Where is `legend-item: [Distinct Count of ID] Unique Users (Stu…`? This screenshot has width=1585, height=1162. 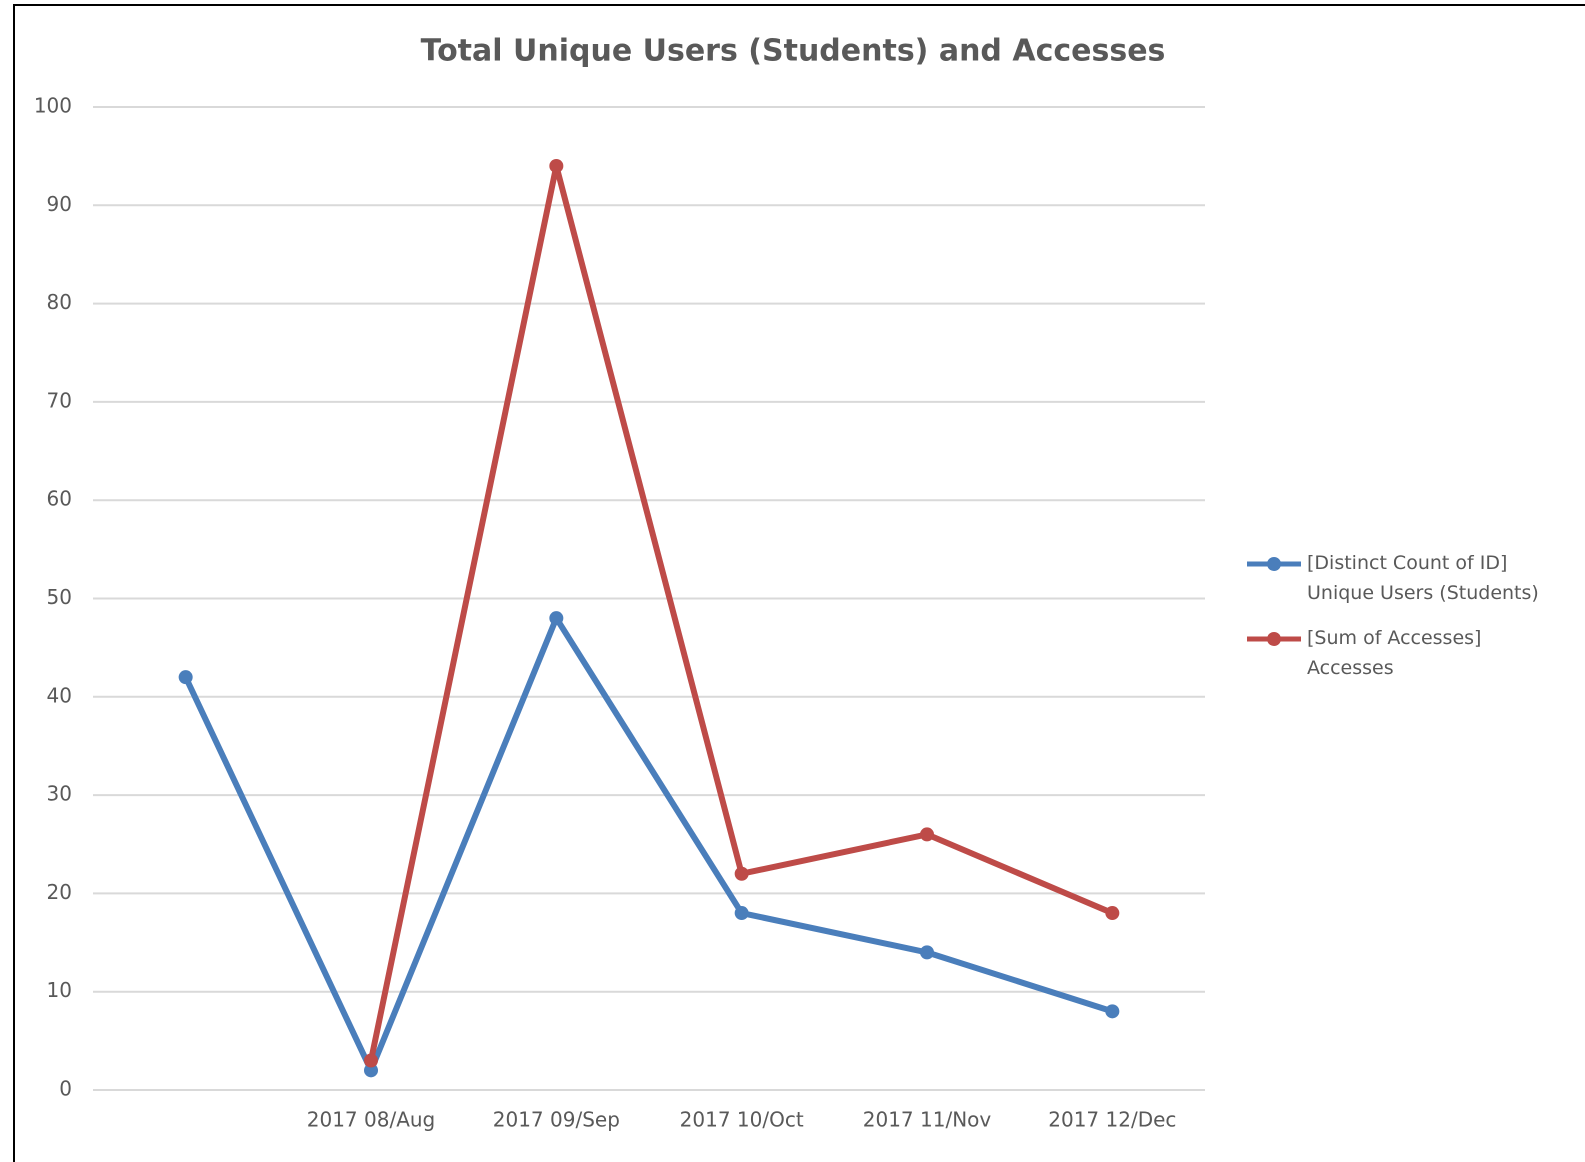 legend-item: [Distinct Count of ID] Unique Users (Stu… is located at coordinates (1405, 578).